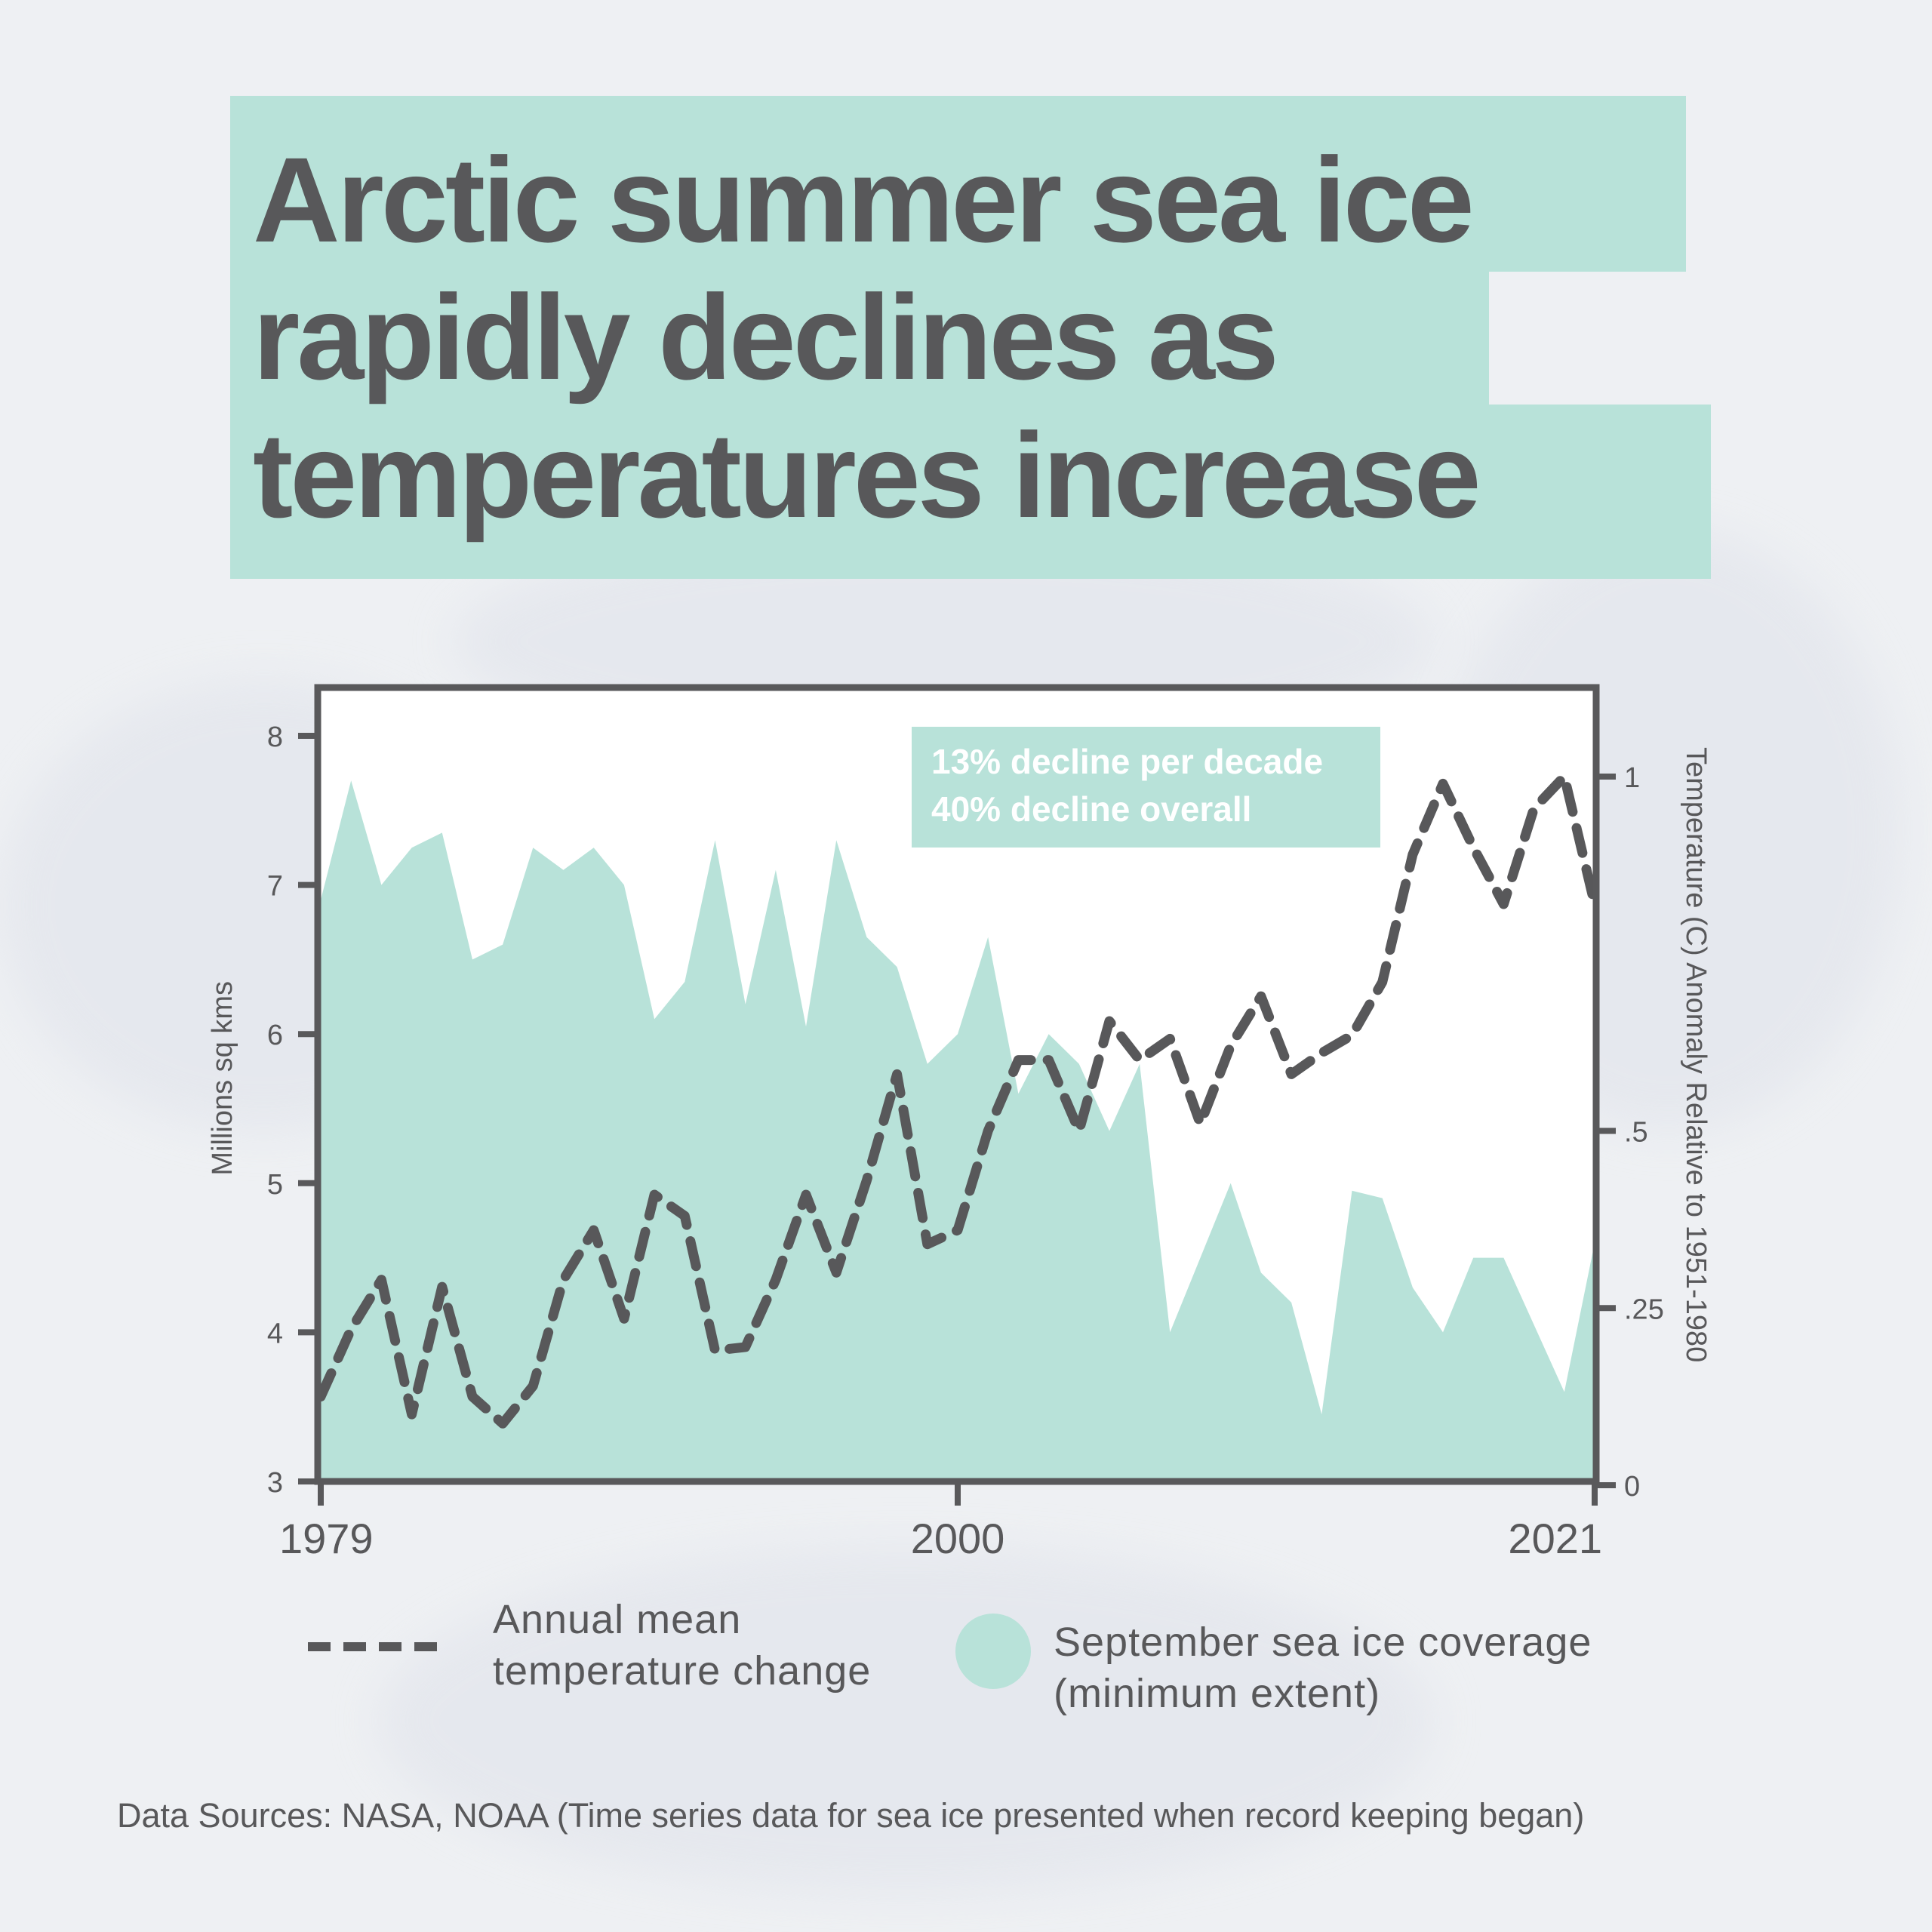  What do you see at coordinates (1632, 1487) in the screenshot?
I see `right-tick-label: 0` at bounding box center [1632, 1487].